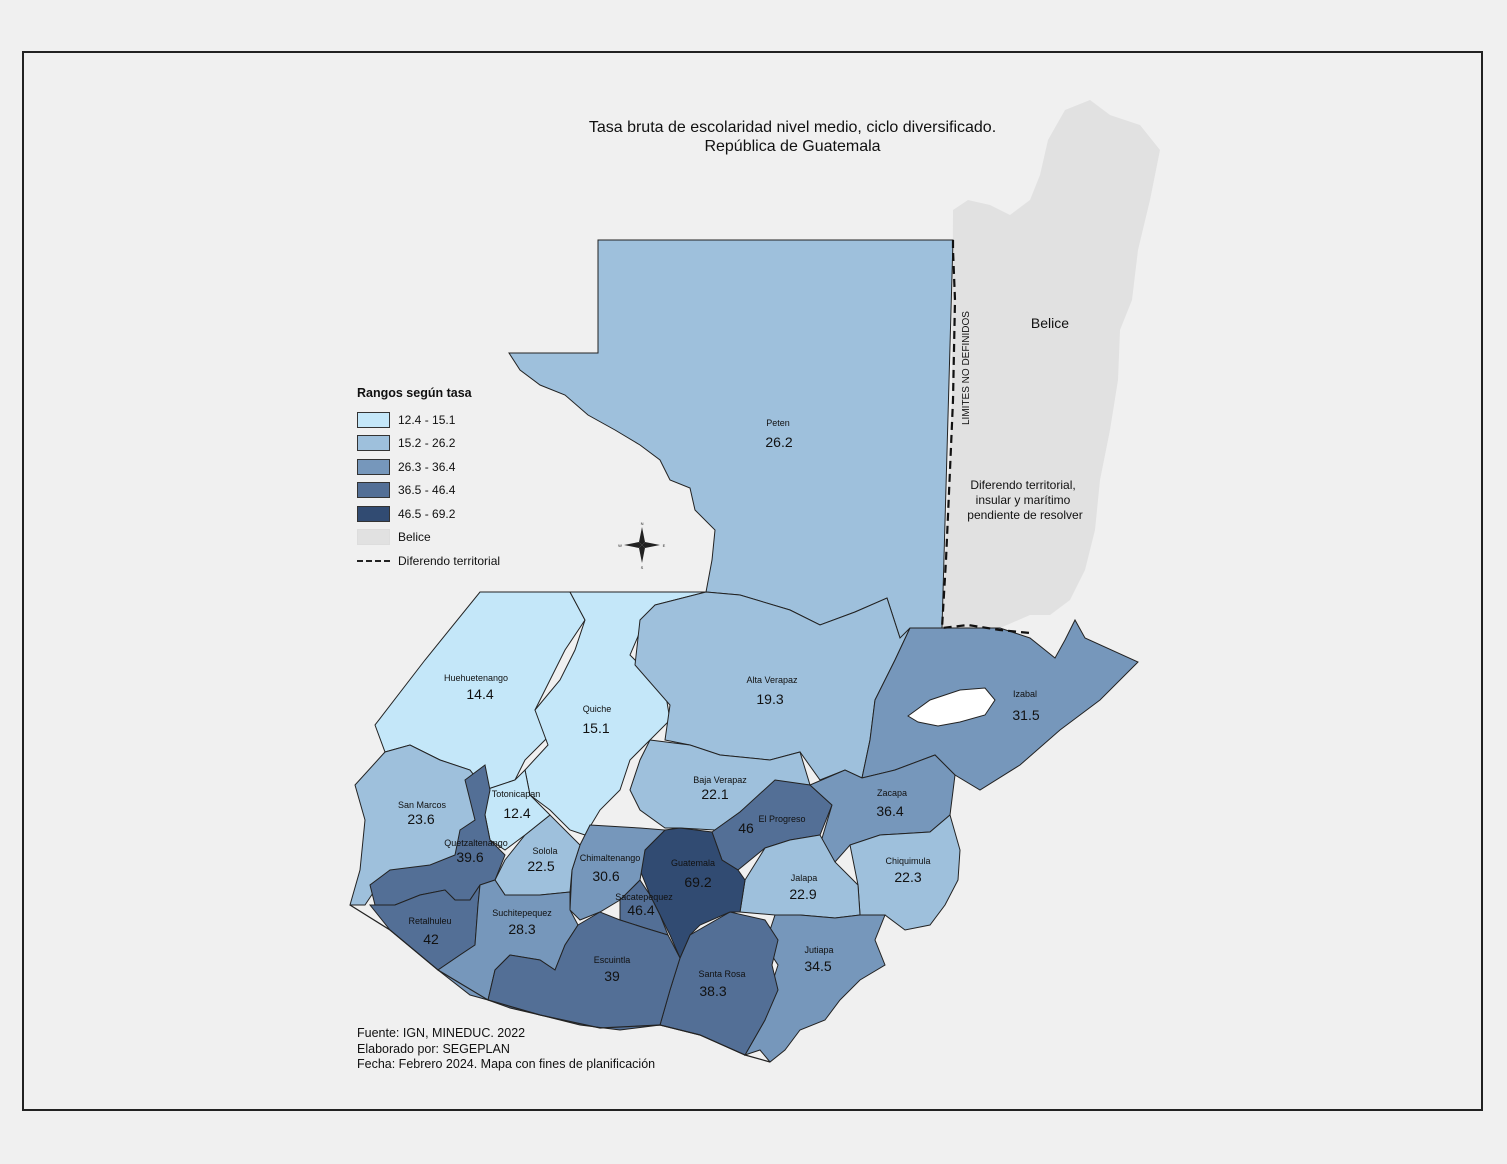 Image resolution: width=1507 pixels, height=1164 pixels. I want to click on value-el-progreso: 46, so click(746, 828).